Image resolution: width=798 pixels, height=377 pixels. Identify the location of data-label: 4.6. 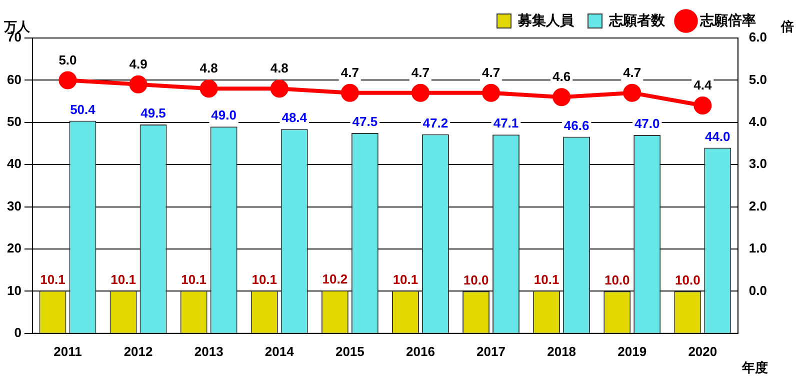
(561, 76).